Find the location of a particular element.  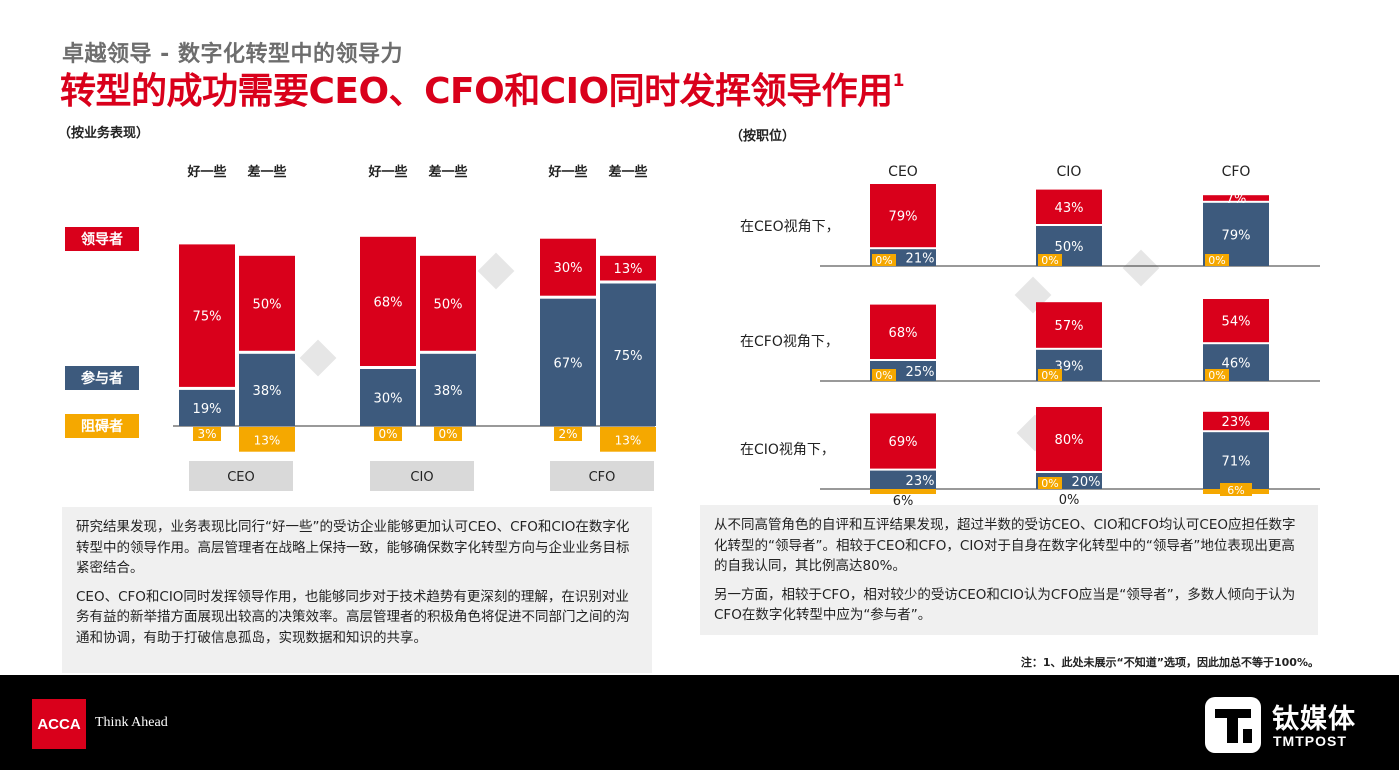

bar-label-obstacle: 3% is located at coordinates (206, 434).